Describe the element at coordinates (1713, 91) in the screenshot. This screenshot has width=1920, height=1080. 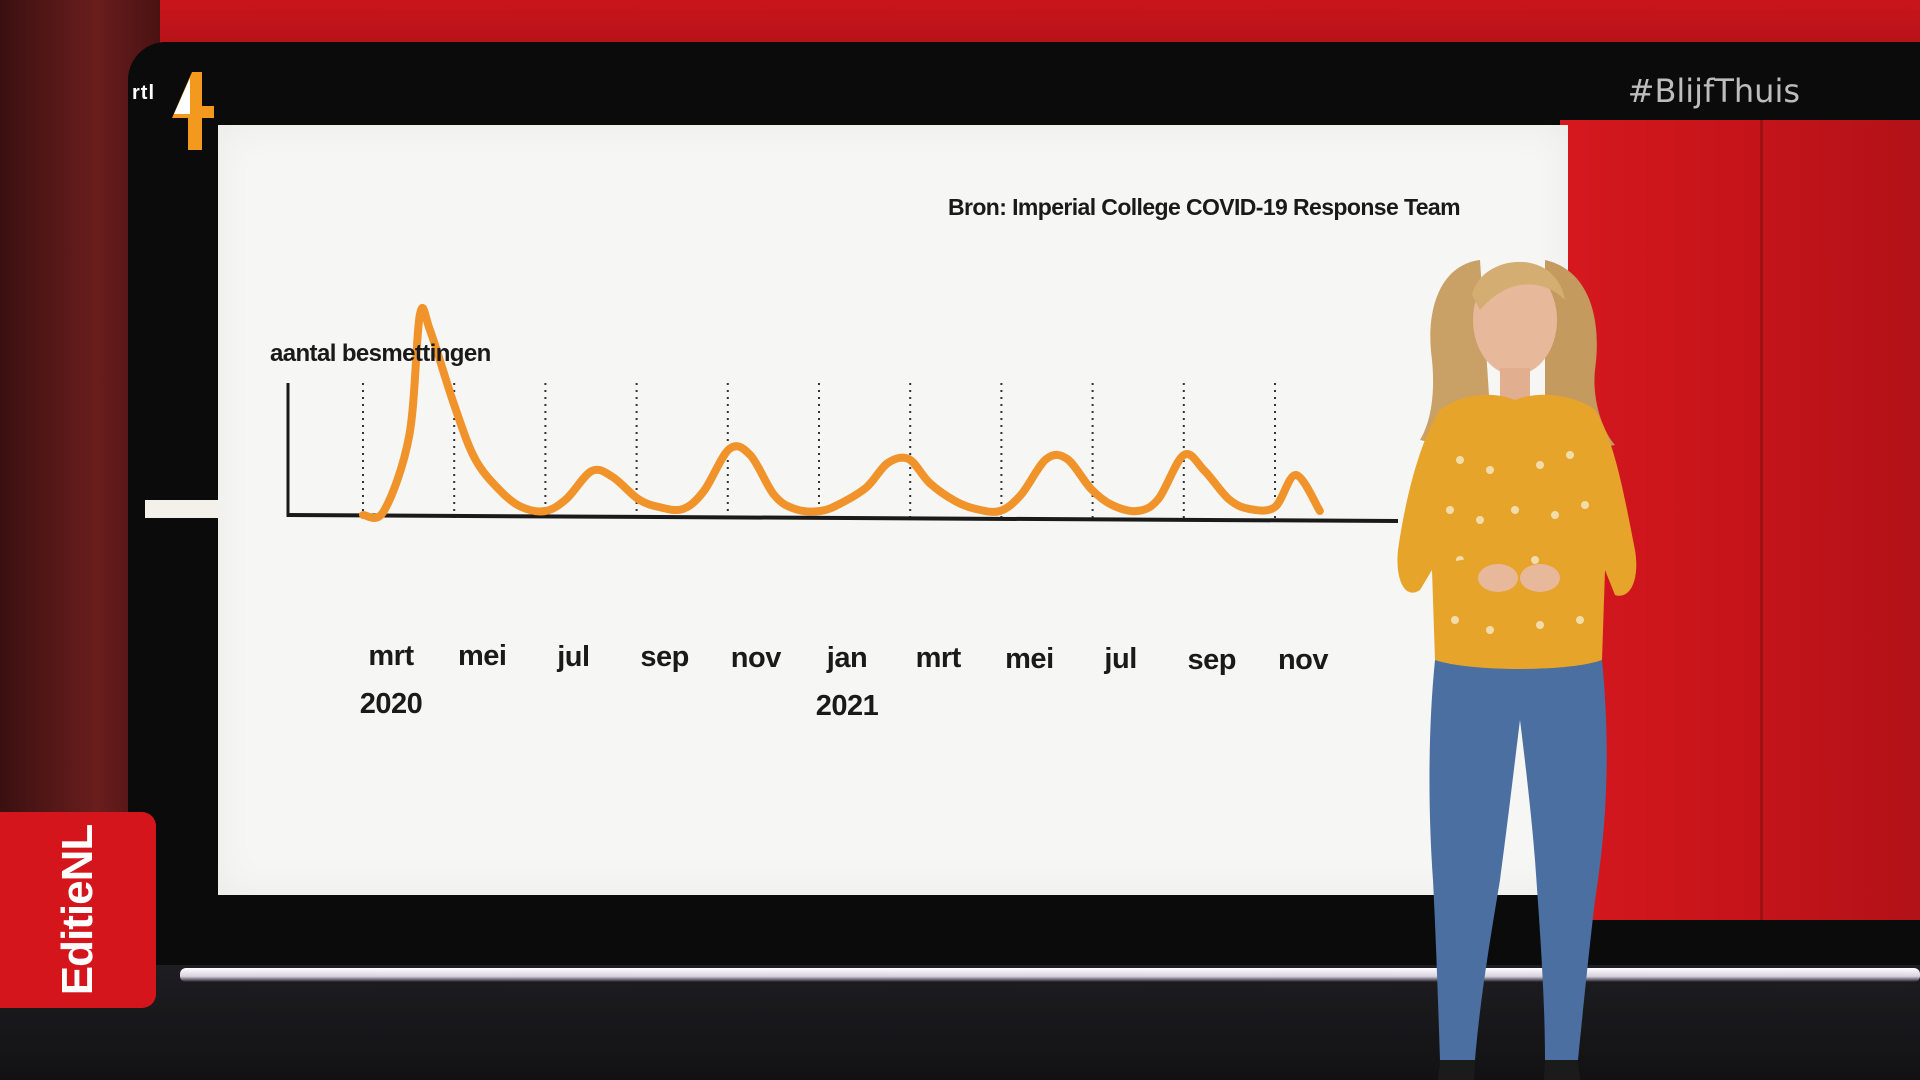
I see `hashtag: #BlijfThuis` at that location.